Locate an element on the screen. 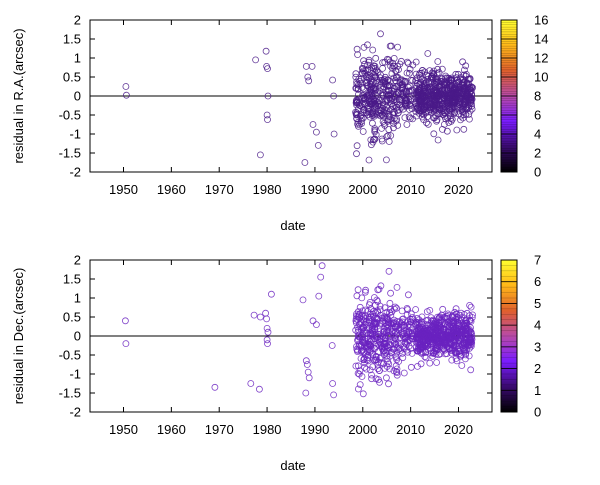 The image size is (600, 485). x-tick-label: 2010 is located at coordinates (410, 429).